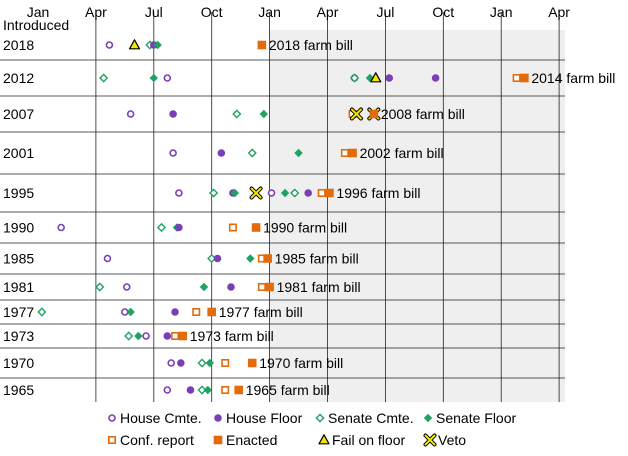  I want to click on bill-label: 1981 farm bill, so click(319, 287).